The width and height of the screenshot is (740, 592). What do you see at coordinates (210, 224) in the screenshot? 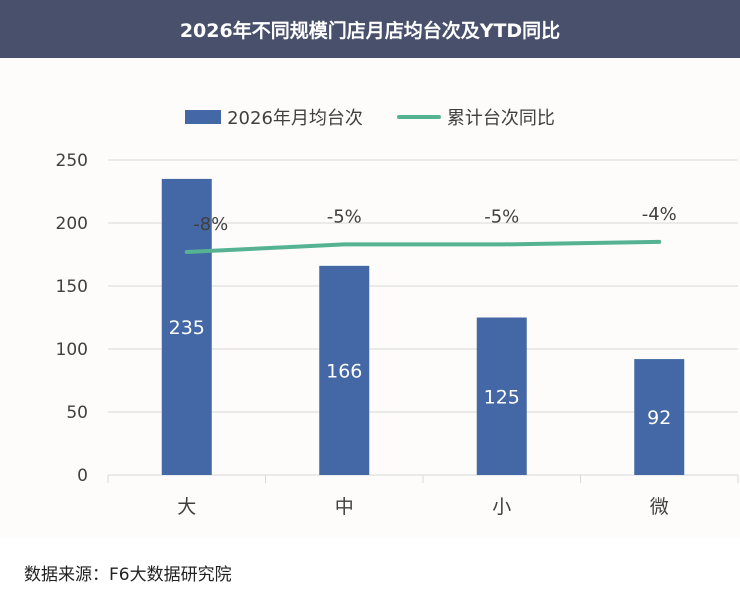
I see `line-data-label: -8%` at bounding box center [210, 224].